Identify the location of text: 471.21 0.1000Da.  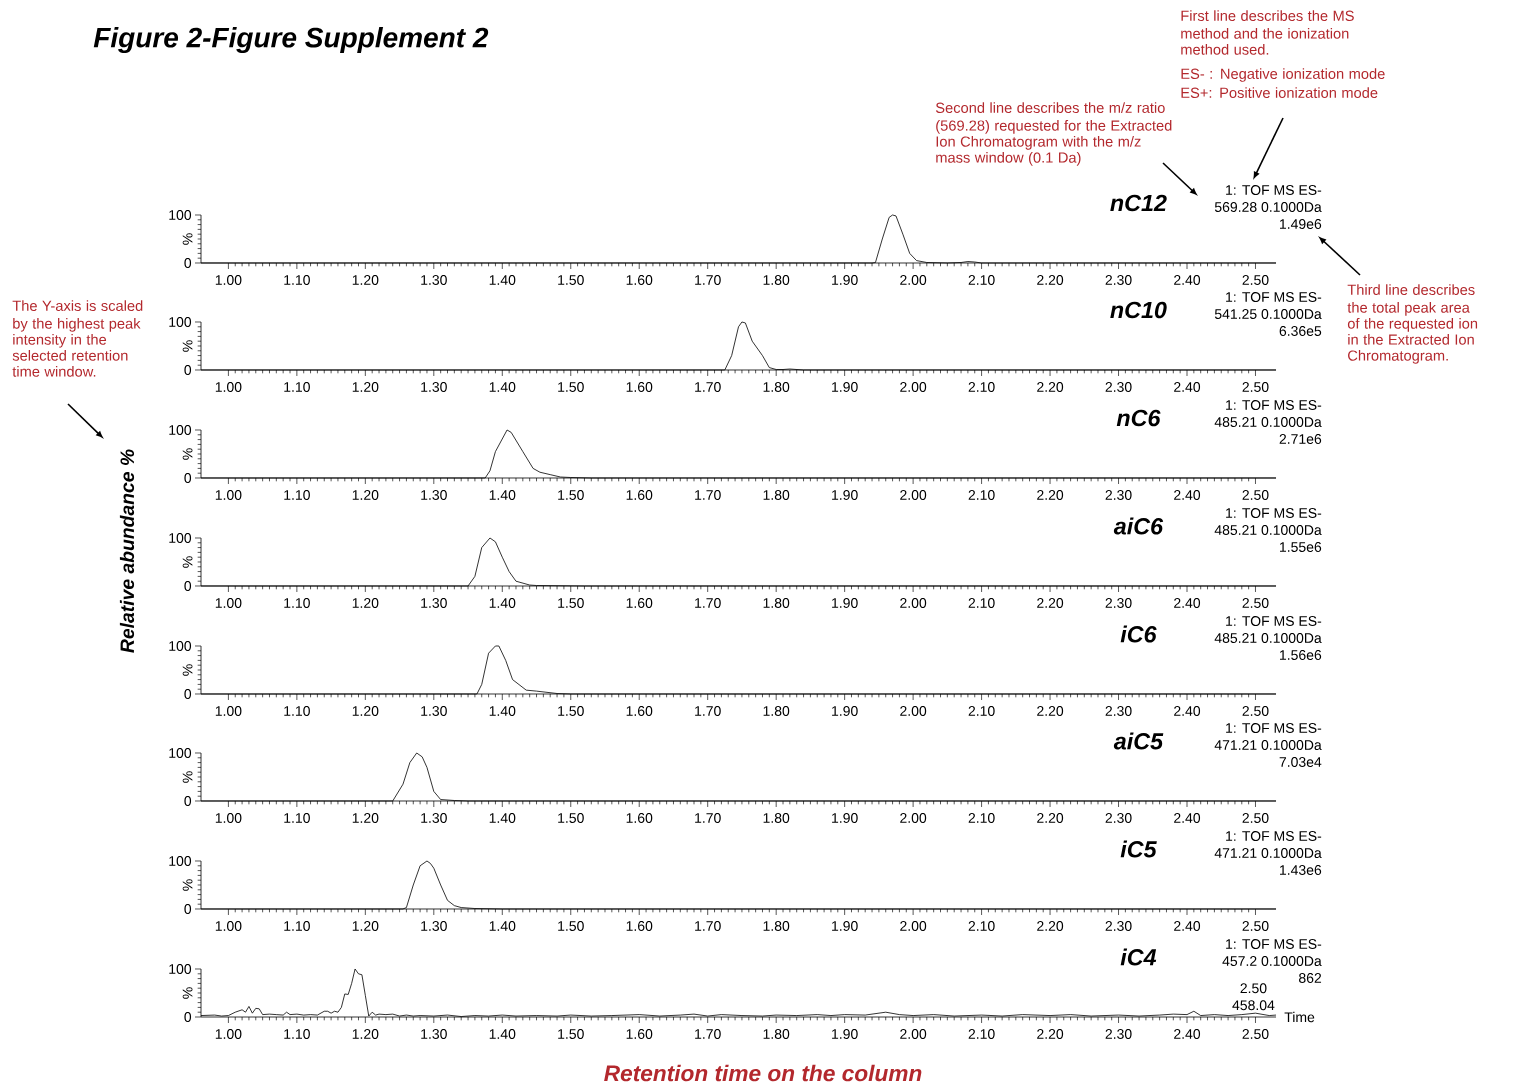
(1268, 853).